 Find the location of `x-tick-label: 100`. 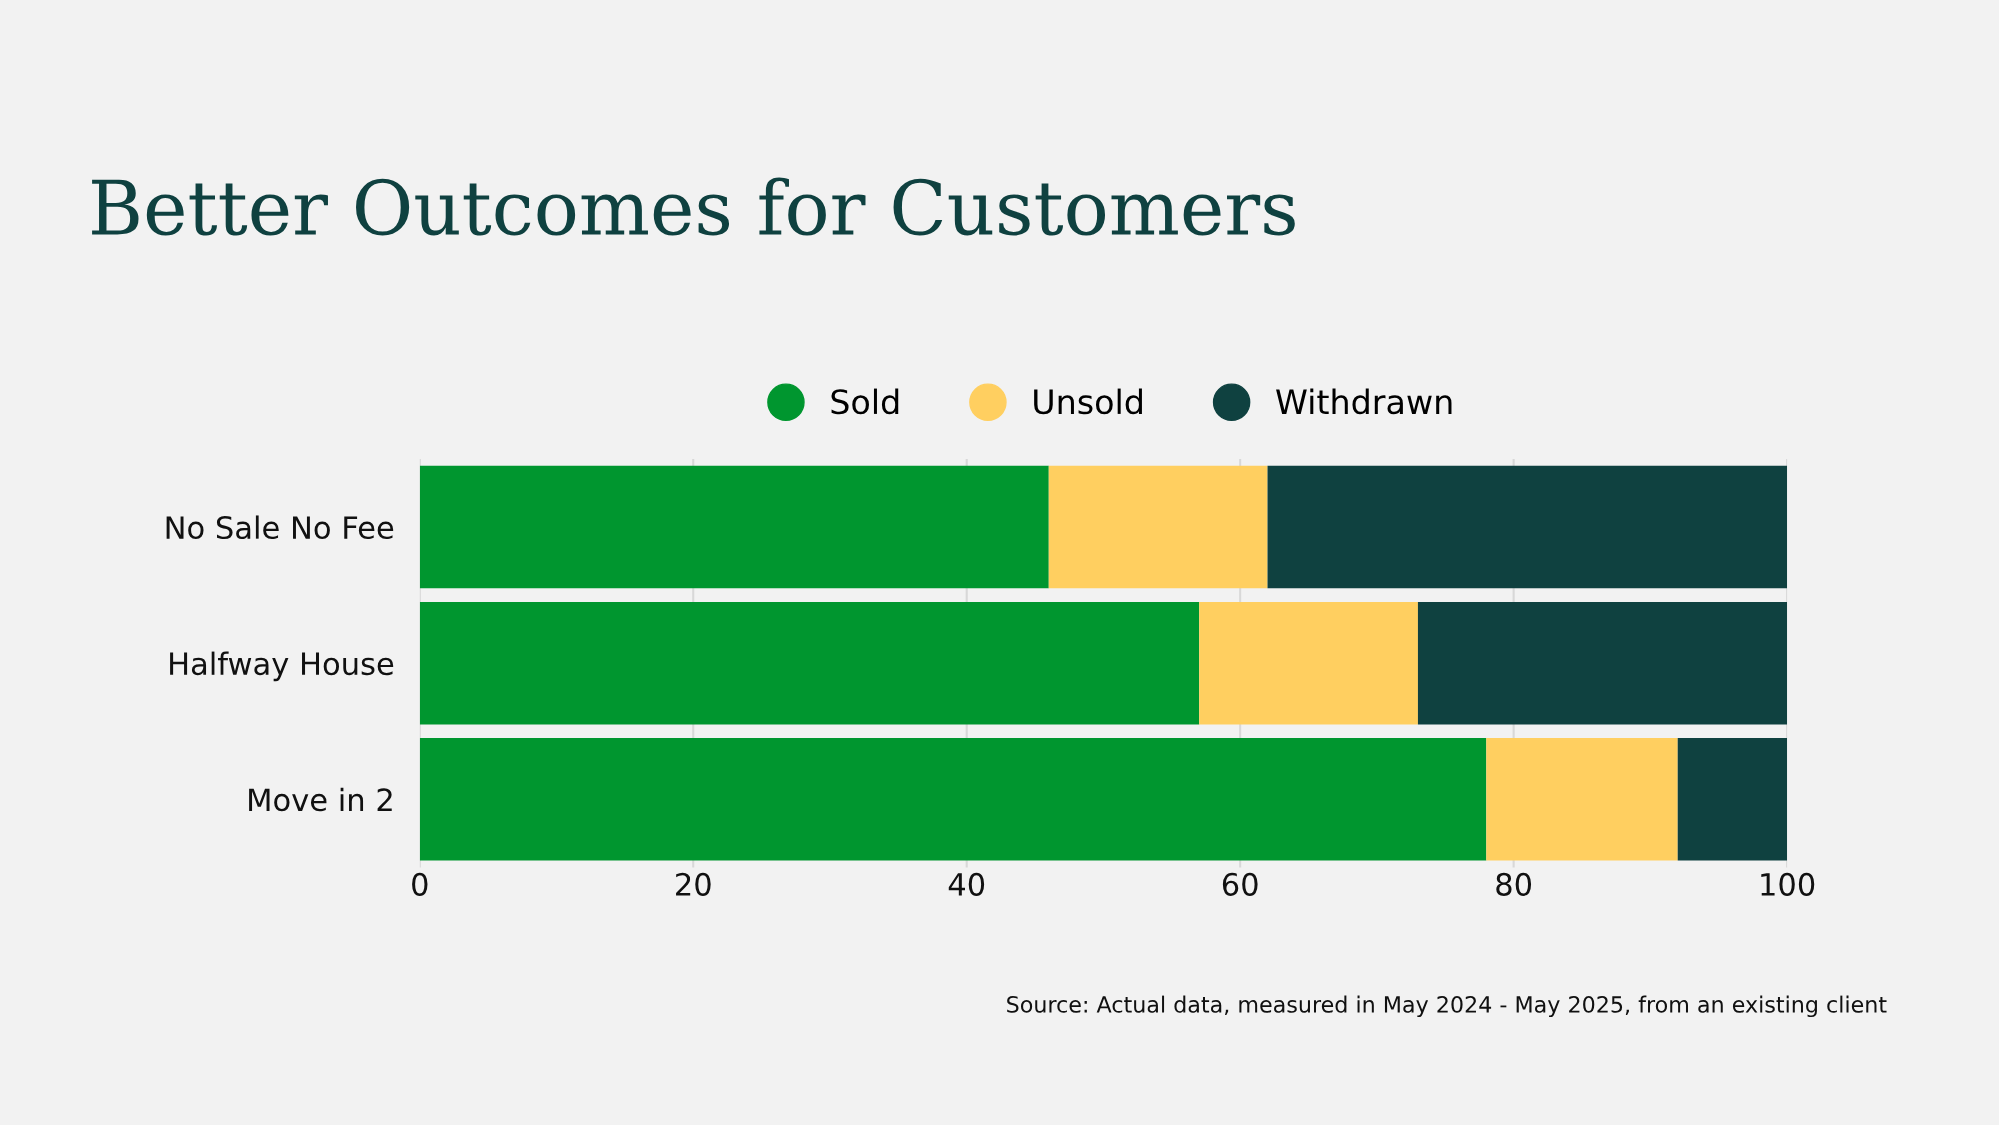

x-tick-label: 100 is located at coordinates (1788, 884).